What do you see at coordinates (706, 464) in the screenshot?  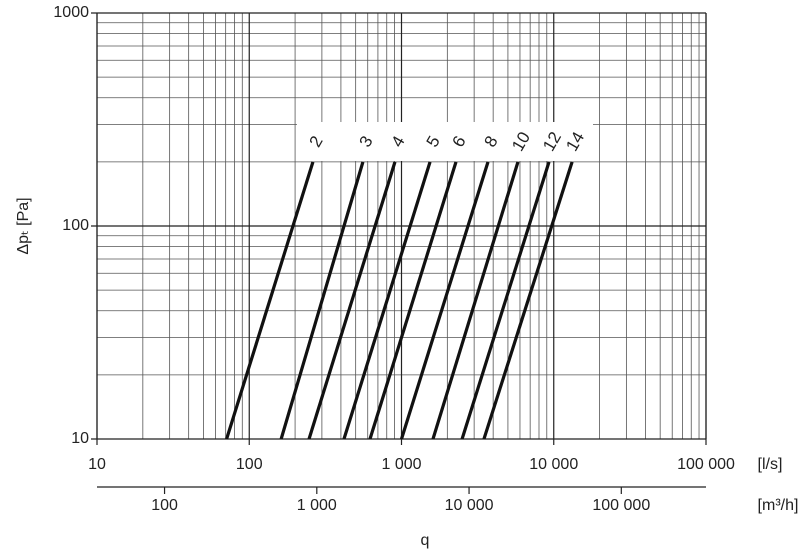 I see `x-tick-label: 100 000` at bounding box center [706, 464].